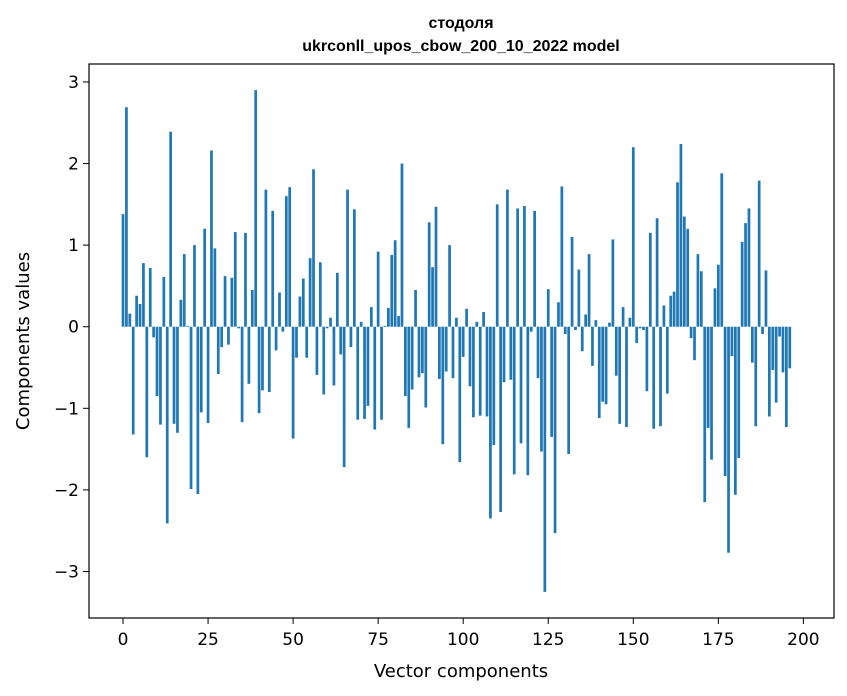 This screenshot has width=847, height=696. Describe the element at coordinates (718, 640) in the screenshot. I see `x-tick-label: 175` at that location.